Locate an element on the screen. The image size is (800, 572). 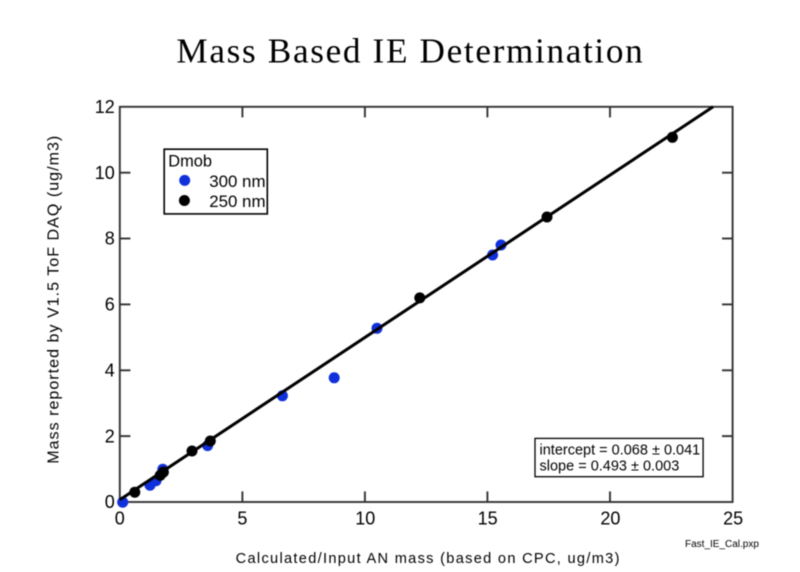
svg-text: 25 is located at coordinates (733, 518).